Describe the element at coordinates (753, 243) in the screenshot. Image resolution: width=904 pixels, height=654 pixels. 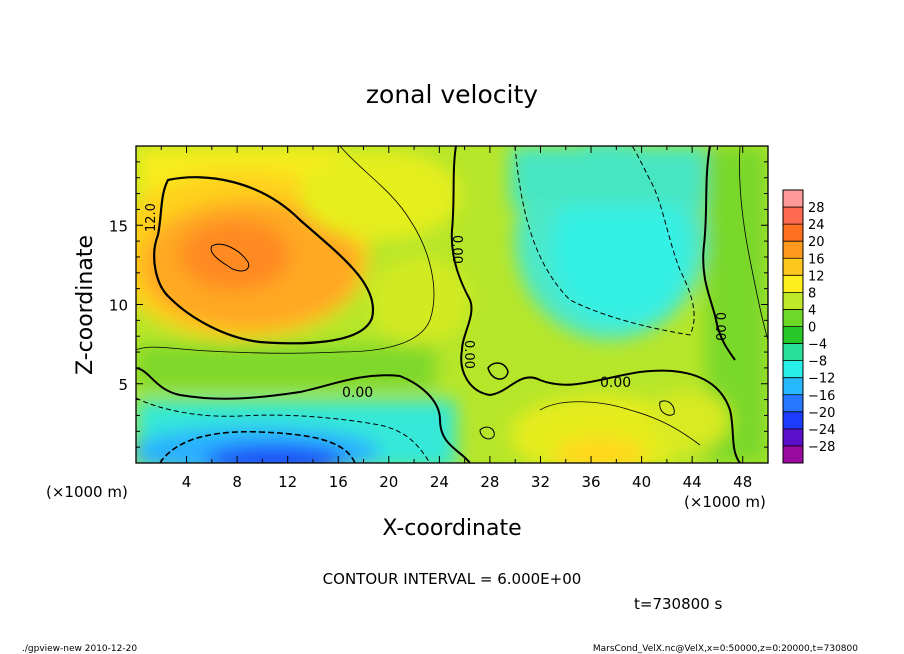
I see `contour-6-right-thin` at that location.